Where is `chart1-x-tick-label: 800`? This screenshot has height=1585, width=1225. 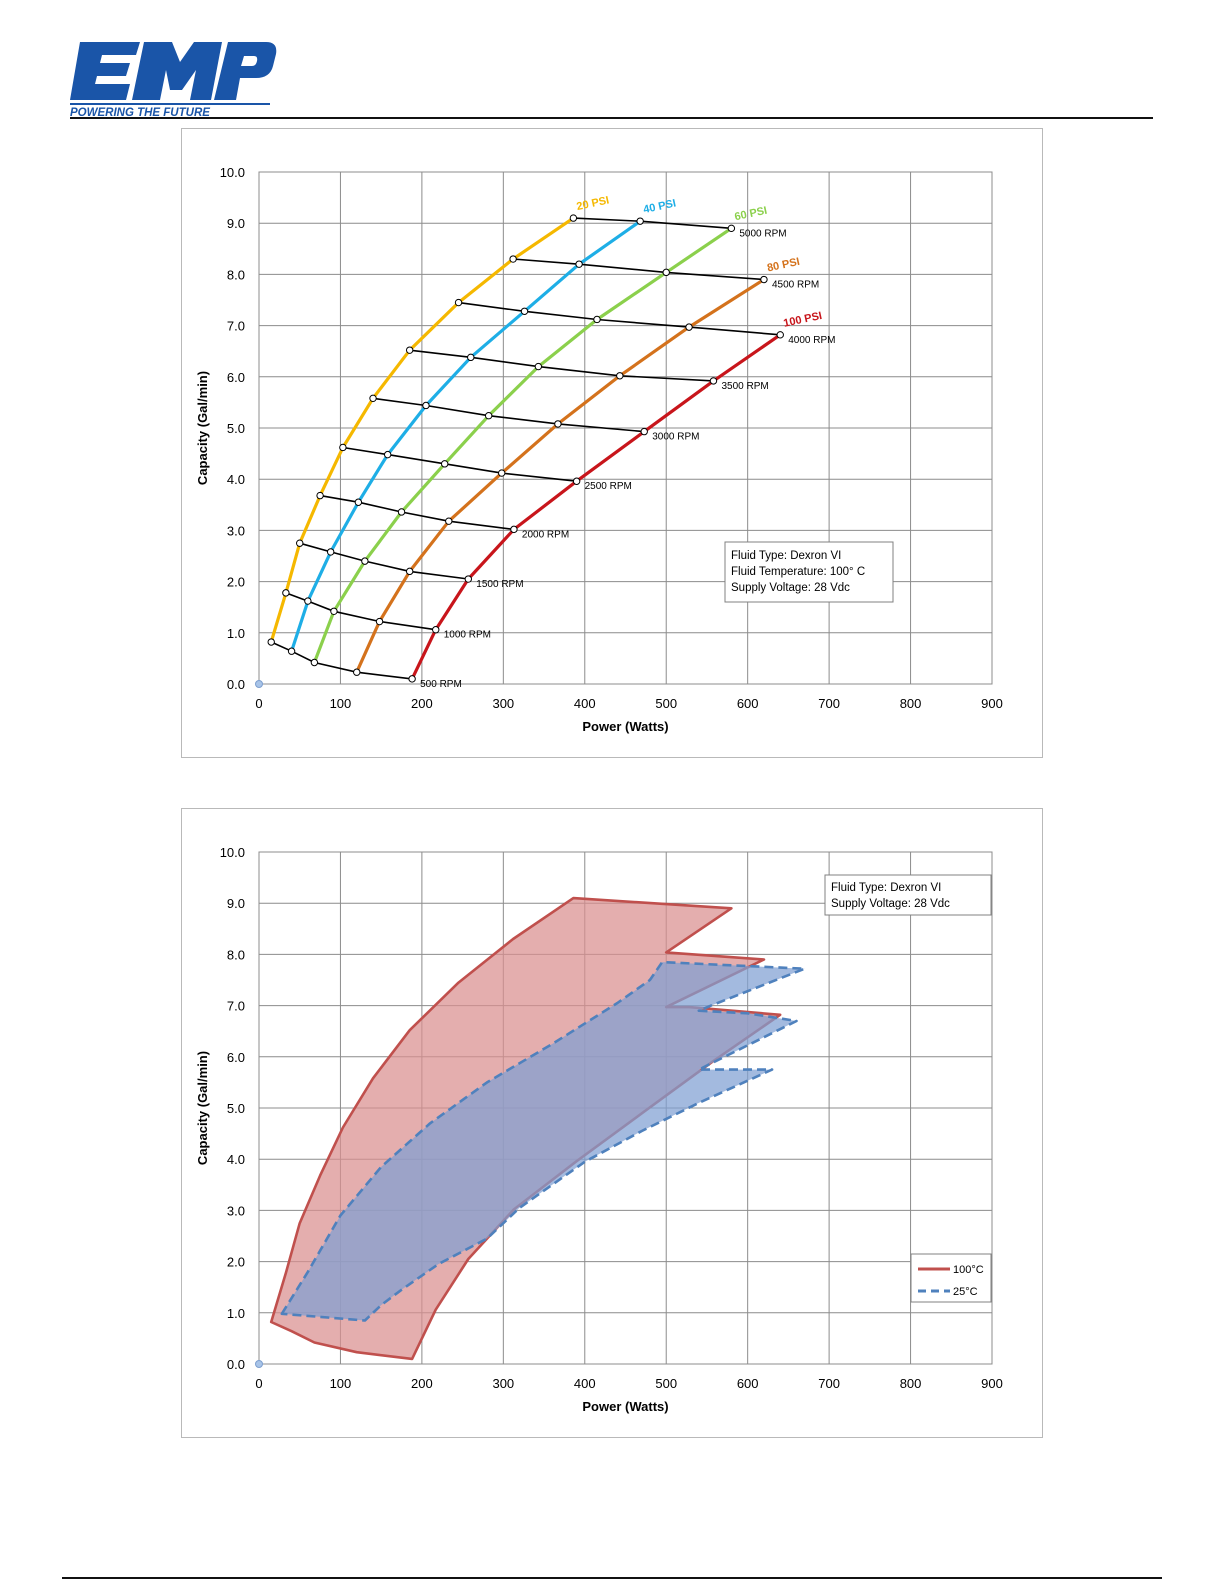
chart1-x-tick-label: 800 is located at coordinates (911, 703).